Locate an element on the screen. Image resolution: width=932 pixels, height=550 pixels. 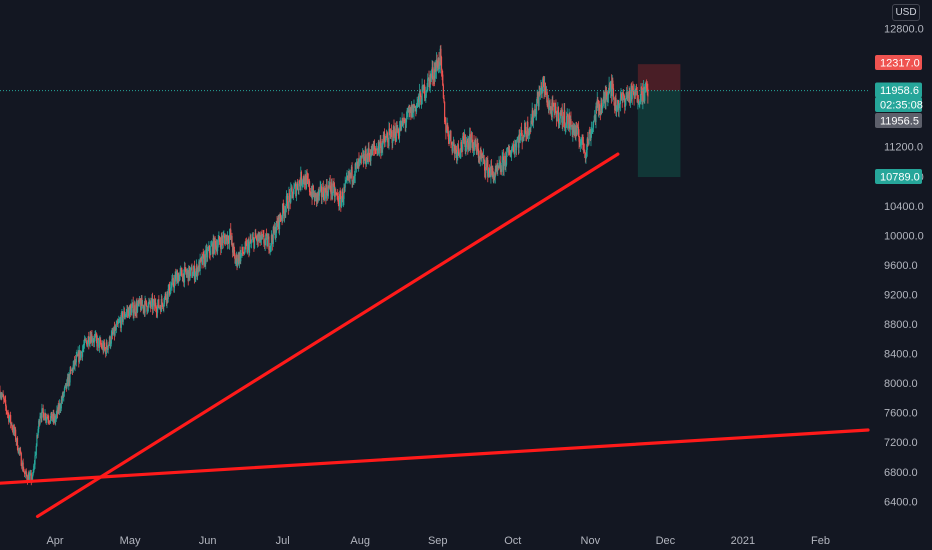
price-tick-label: 6400.0 is located at coordinates (901, 502).